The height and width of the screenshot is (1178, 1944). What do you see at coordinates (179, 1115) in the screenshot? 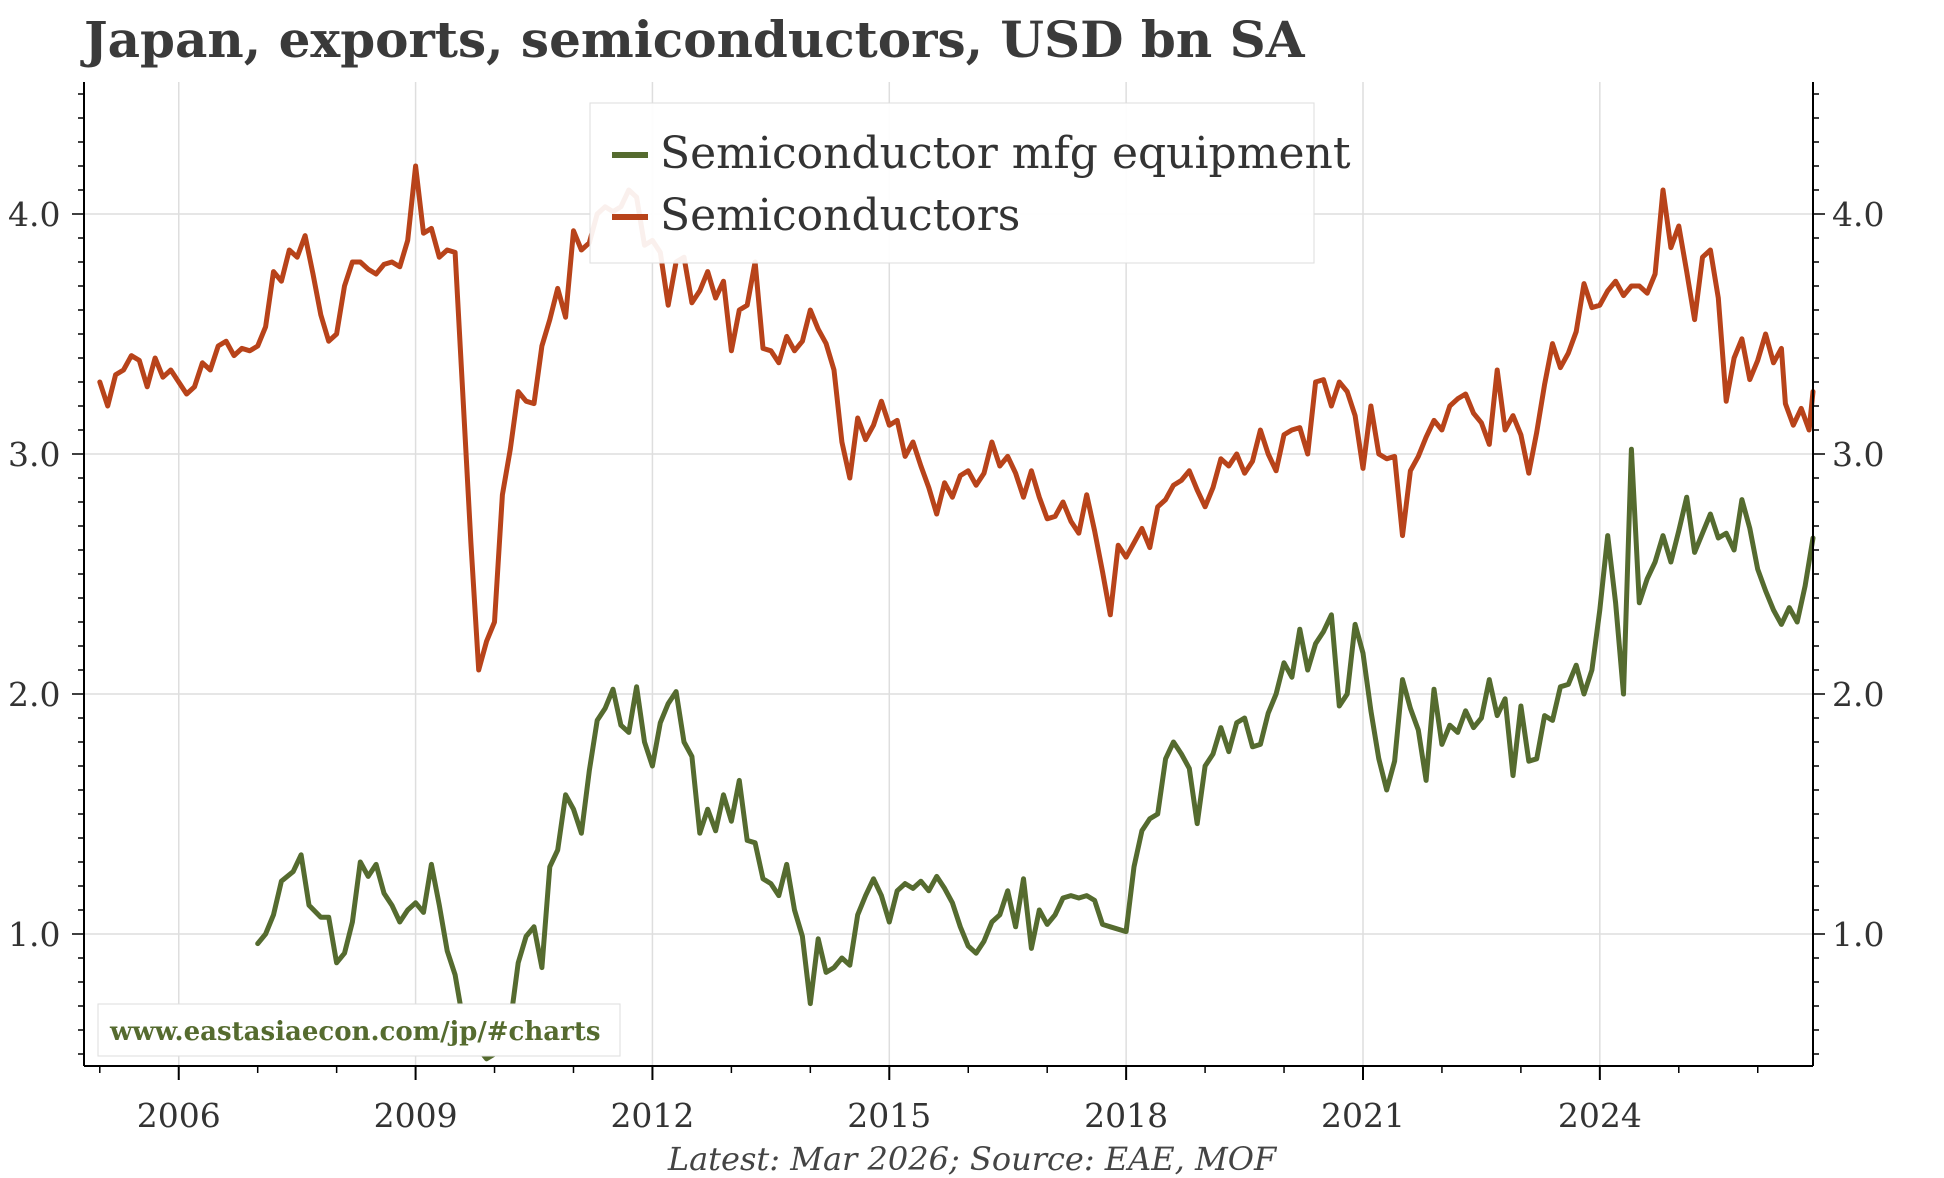
I see `x-tick-label: 2006` at bounding box center [179, 1115].